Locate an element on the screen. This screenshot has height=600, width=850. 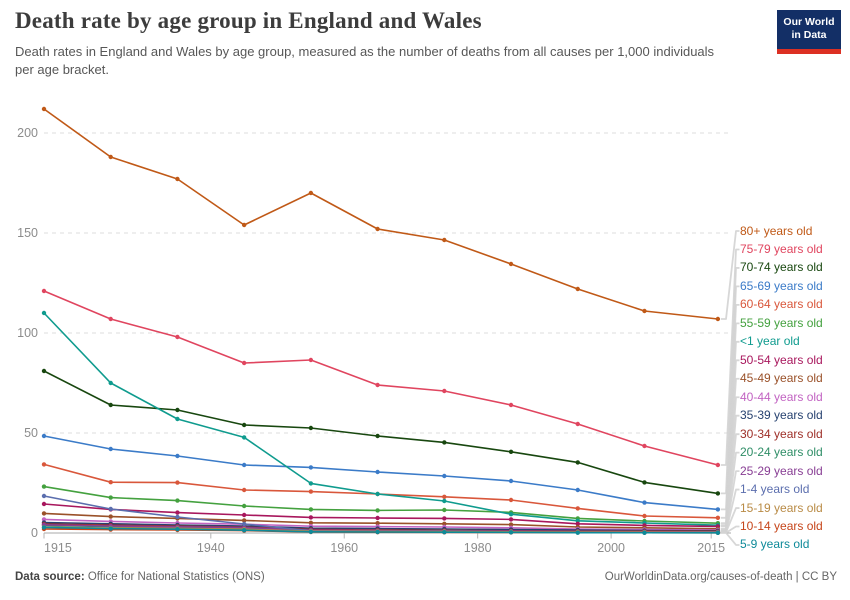
legend-item-30-34-years-old: 30-34 years old is located at coordinates (781, 433).